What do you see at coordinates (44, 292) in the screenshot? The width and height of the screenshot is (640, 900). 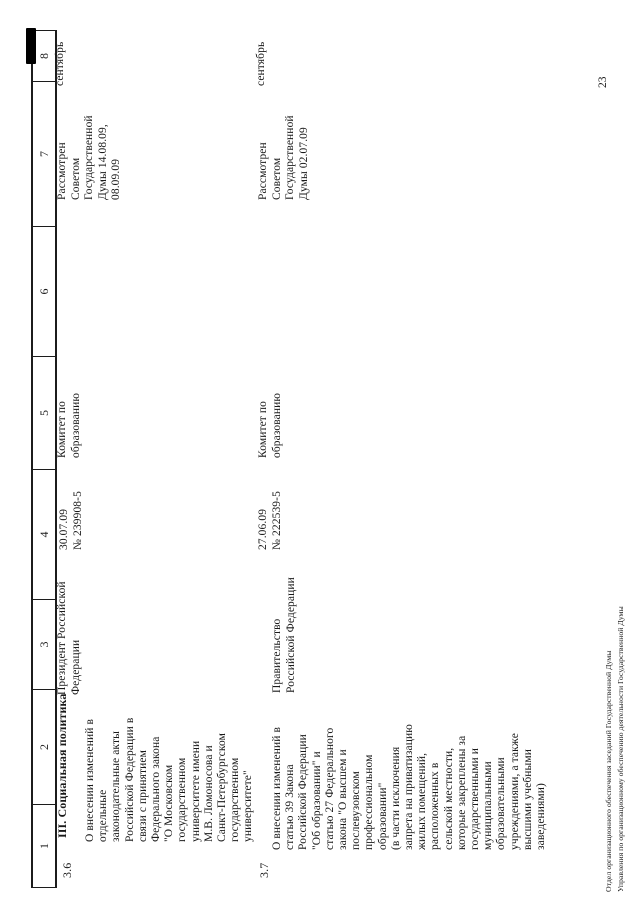 I see `column-number-6: 6` at bounding box center [44, 292].